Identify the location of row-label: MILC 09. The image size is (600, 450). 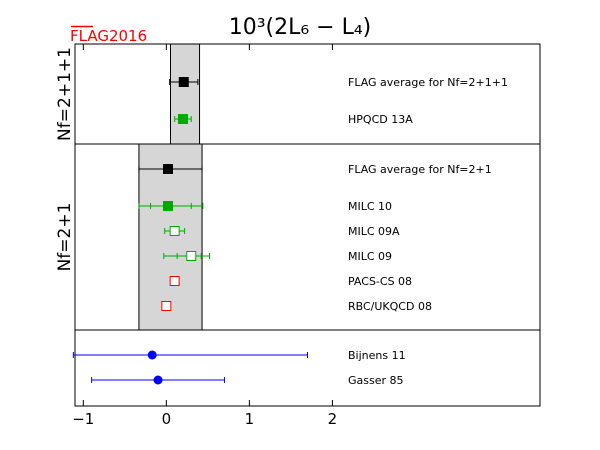
(370, 256).